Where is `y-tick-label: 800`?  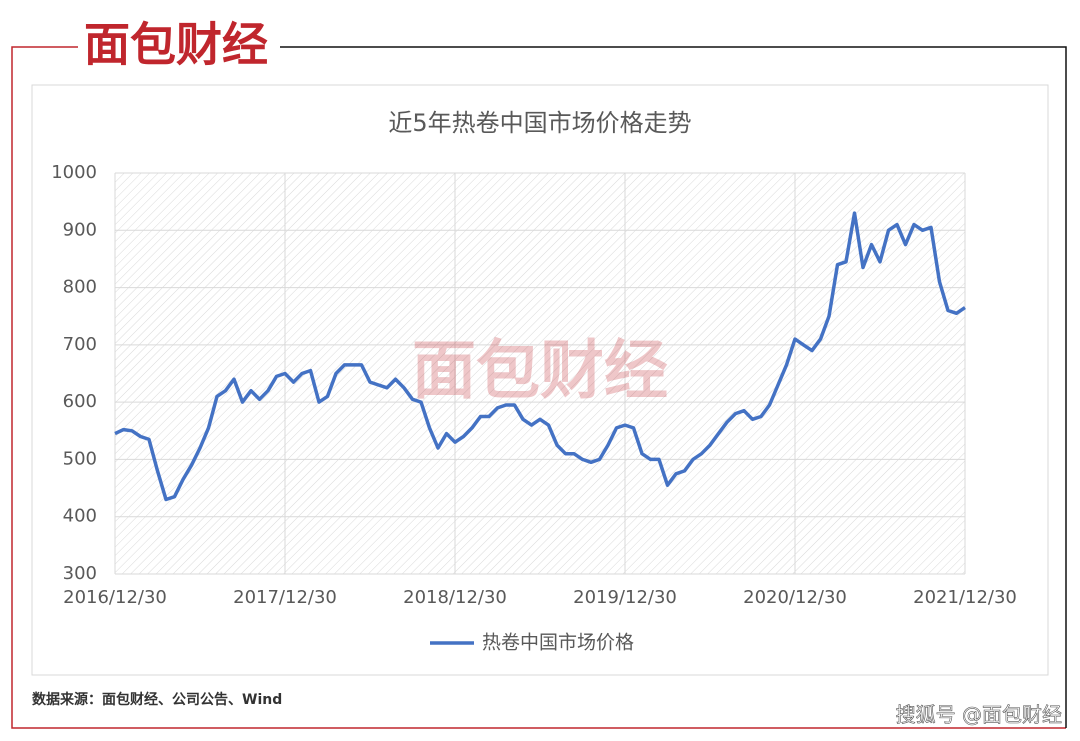 y-tick-label: 800 is located at coordinates (80, 287).